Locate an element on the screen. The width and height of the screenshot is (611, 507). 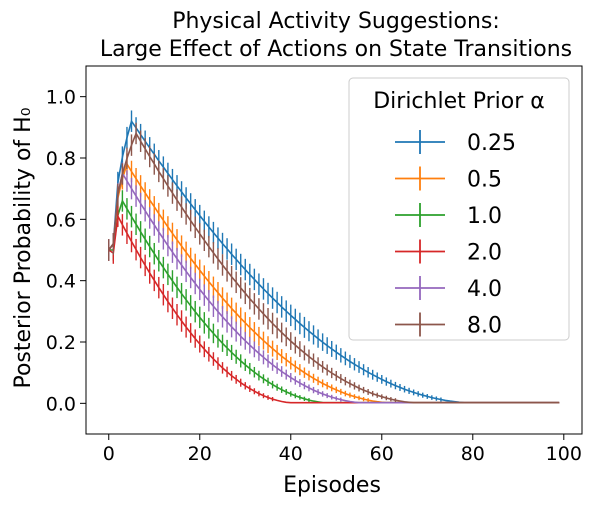
x-tick-label: 80 is located at coordinates (473, 454).